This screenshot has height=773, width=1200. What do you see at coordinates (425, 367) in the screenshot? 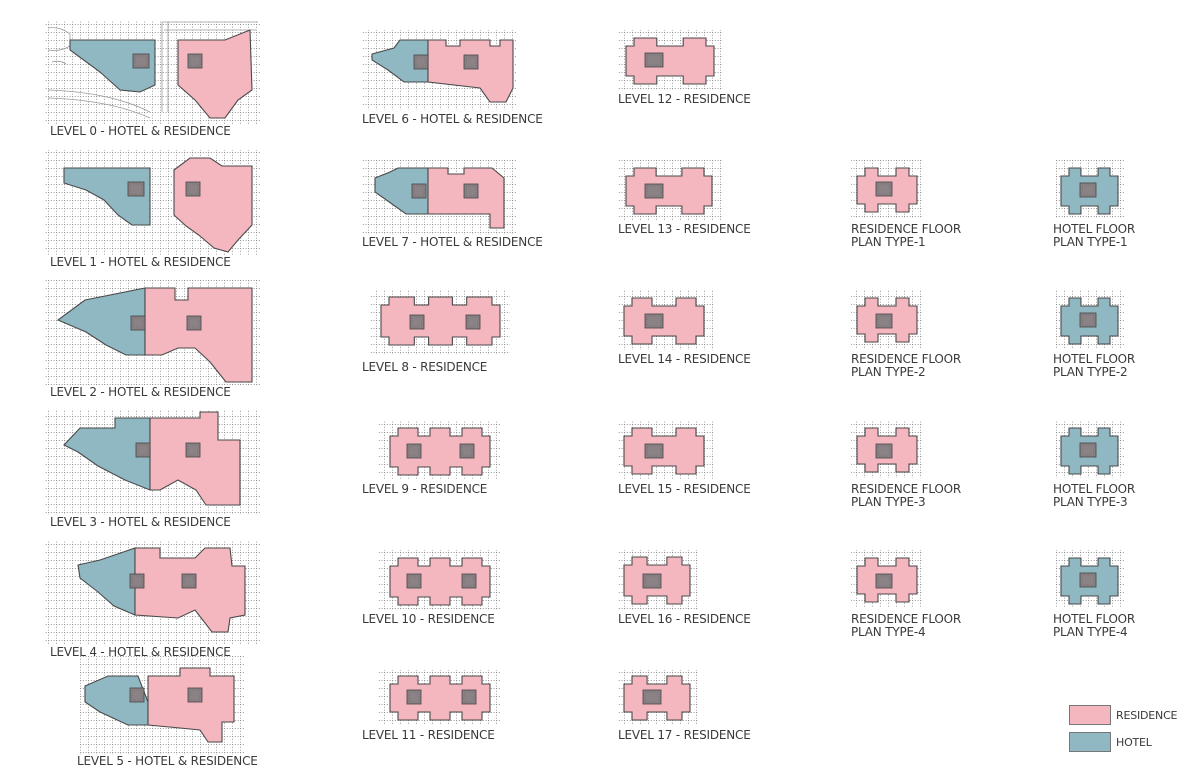
I see `plan-label-level-8: LEVEL 8 - RESIDENCE` at bounding box center [425, 367].